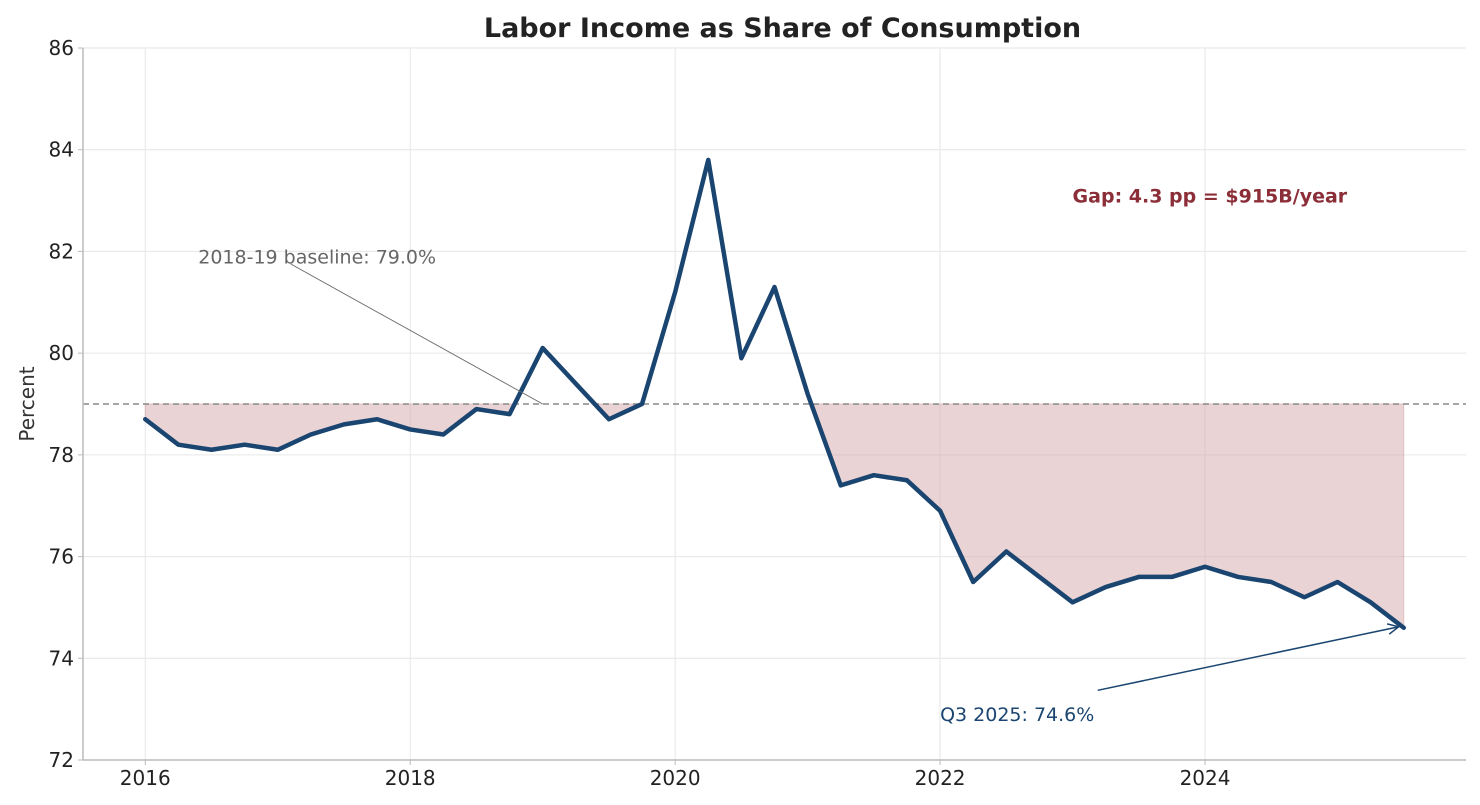 Image resolution: width=1480 pixels, height=805 pixels. What do you see at coordinates (782, 28) in the screenshot?
I see `chart-title: Labor Income as Share of Consumption` at bounding box center [782, 28].